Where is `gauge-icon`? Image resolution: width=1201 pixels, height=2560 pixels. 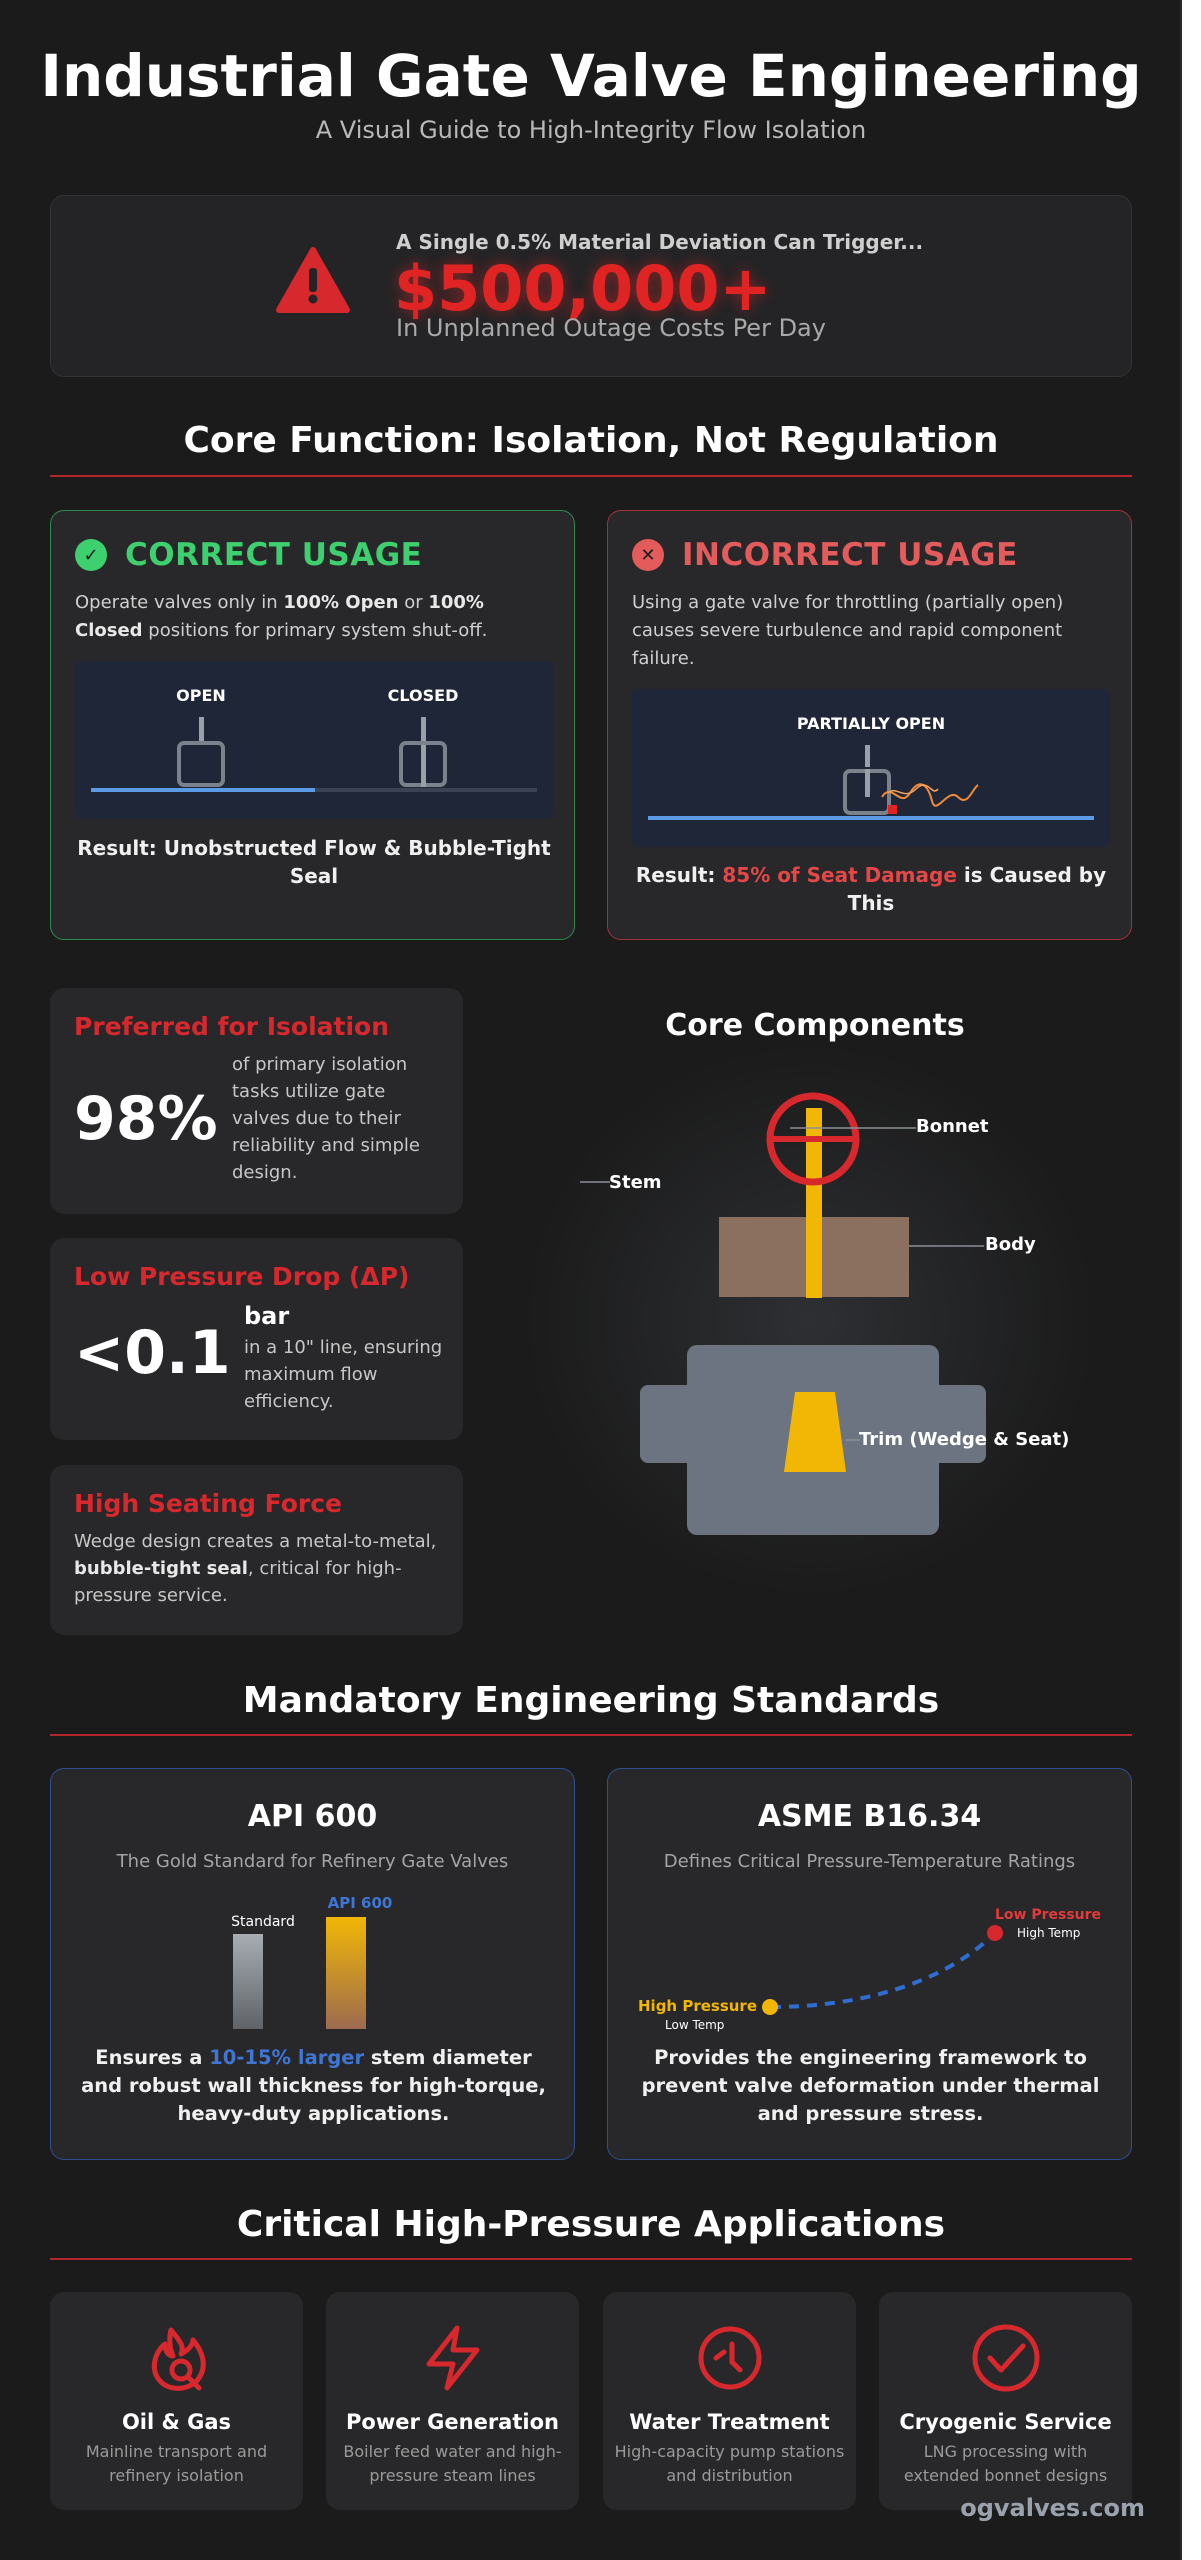
gauge-icon is located at coordinates (730, 2358).